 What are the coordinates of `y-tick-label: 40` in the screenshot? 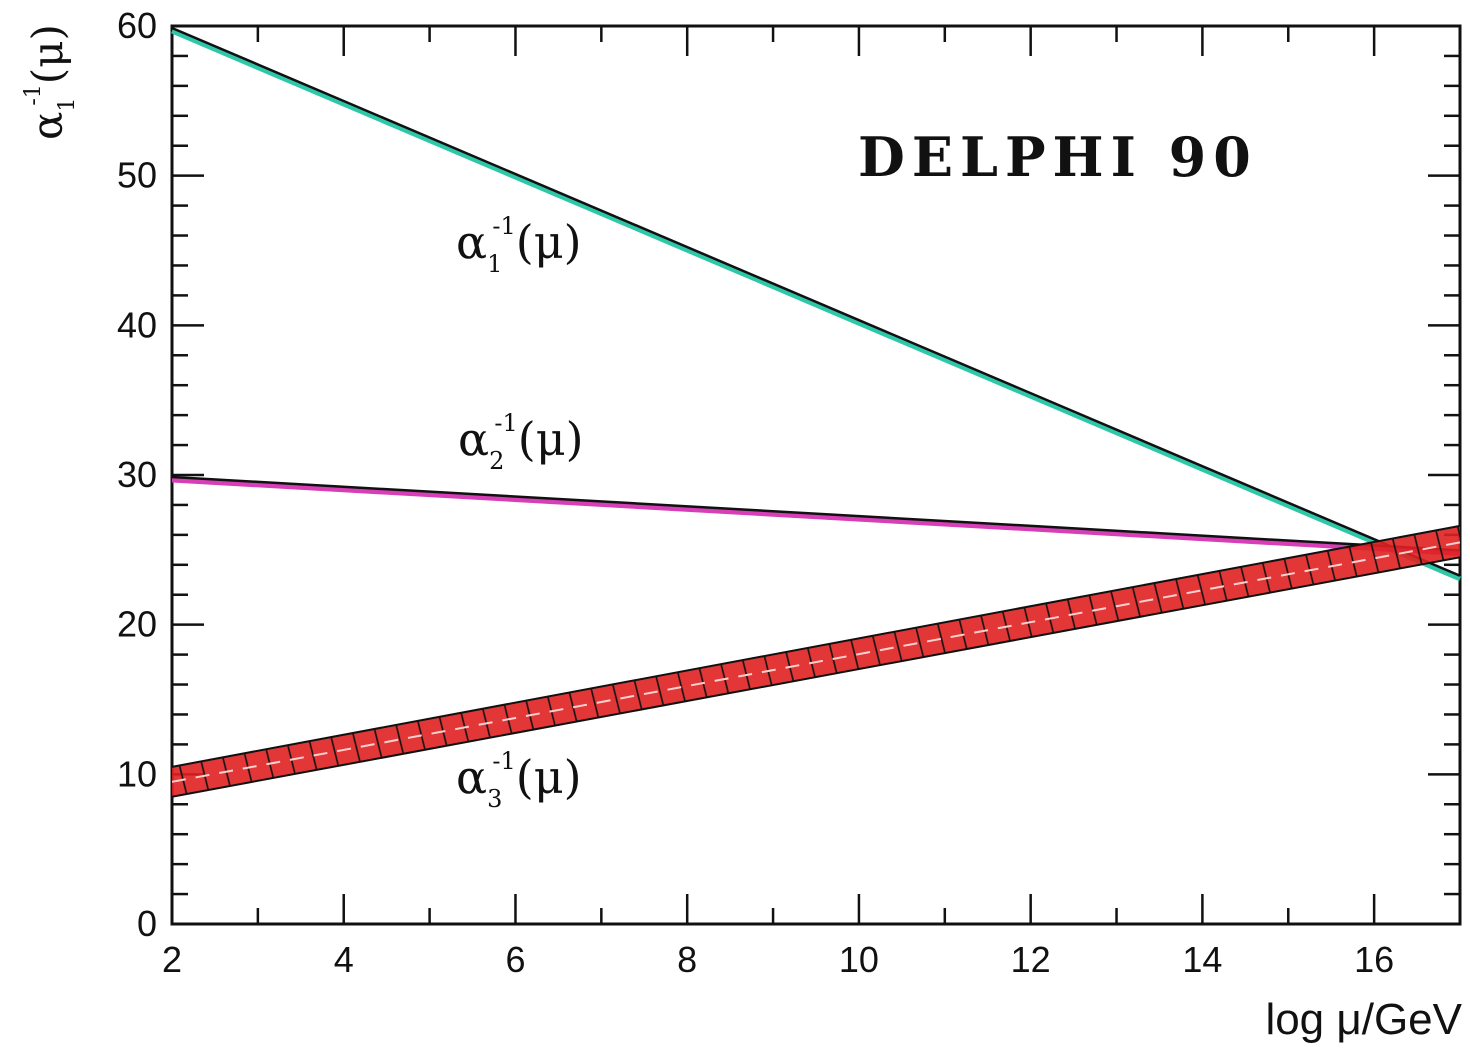 It's located at (137, 324).